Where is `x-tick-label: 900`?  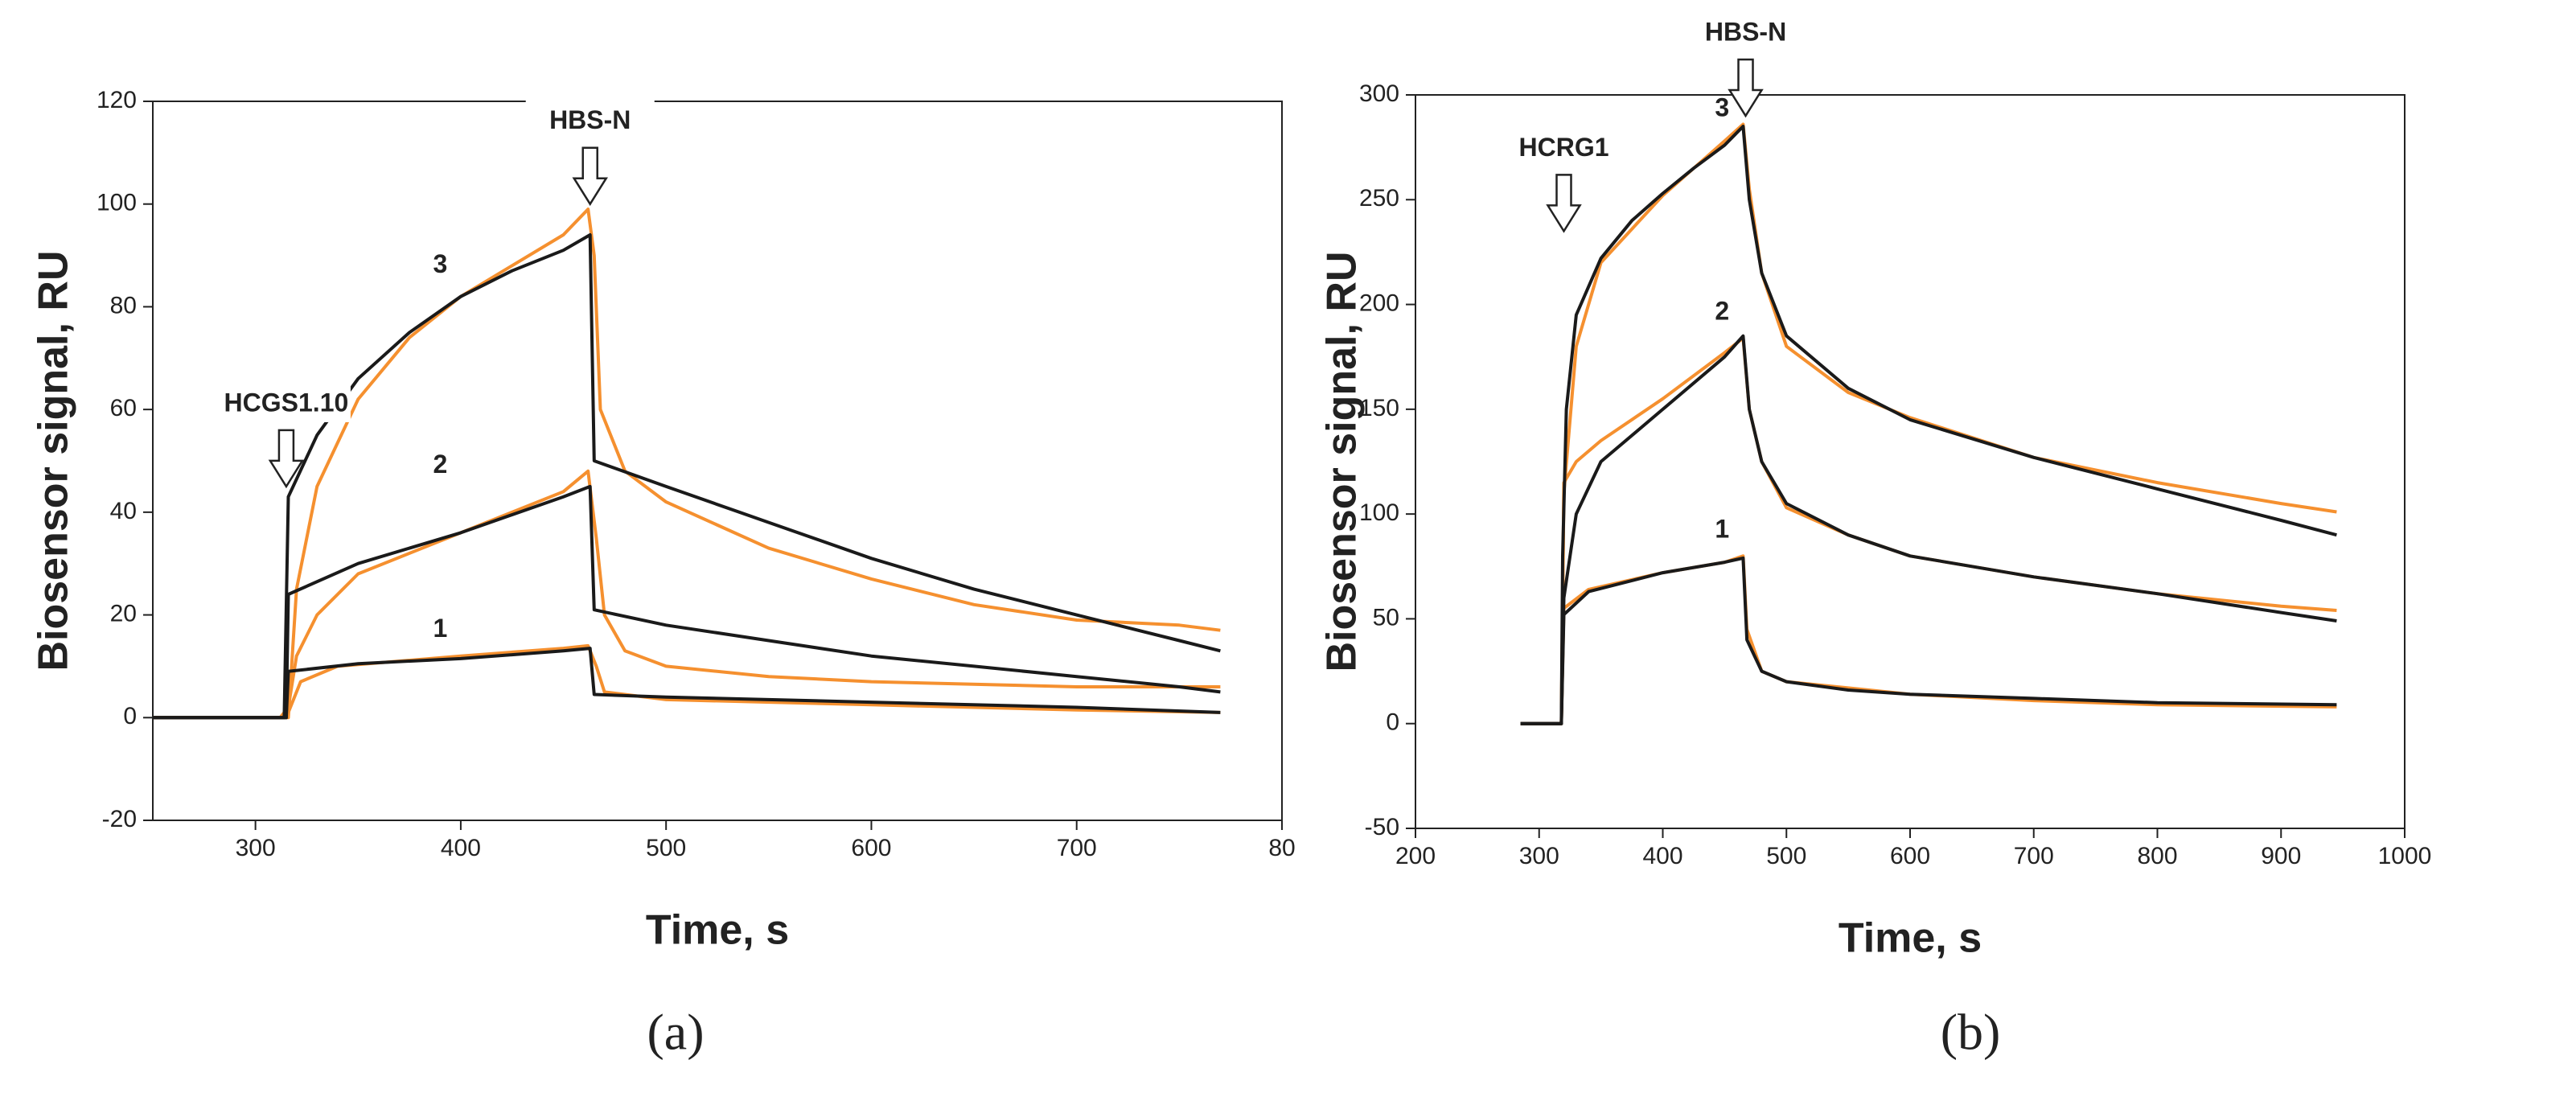 x-tick-label: 900 is located at coordinates (2281, 856).